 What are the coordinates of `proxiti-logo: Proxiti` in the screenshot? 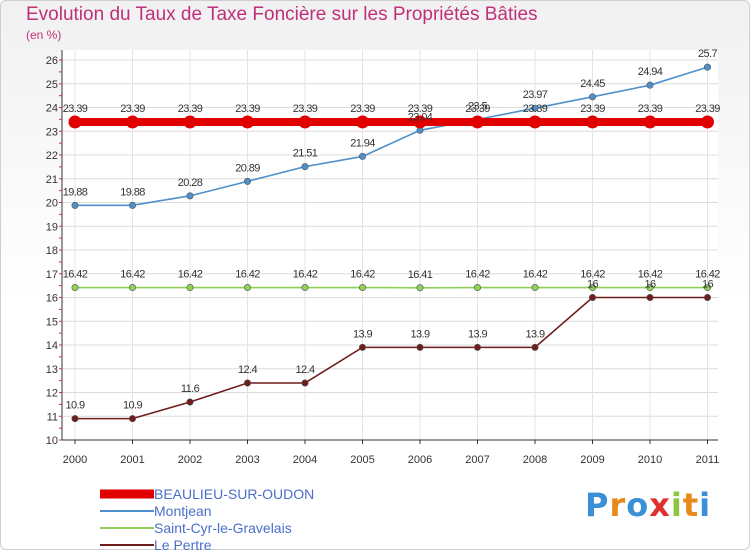 It's located at (648, 505).